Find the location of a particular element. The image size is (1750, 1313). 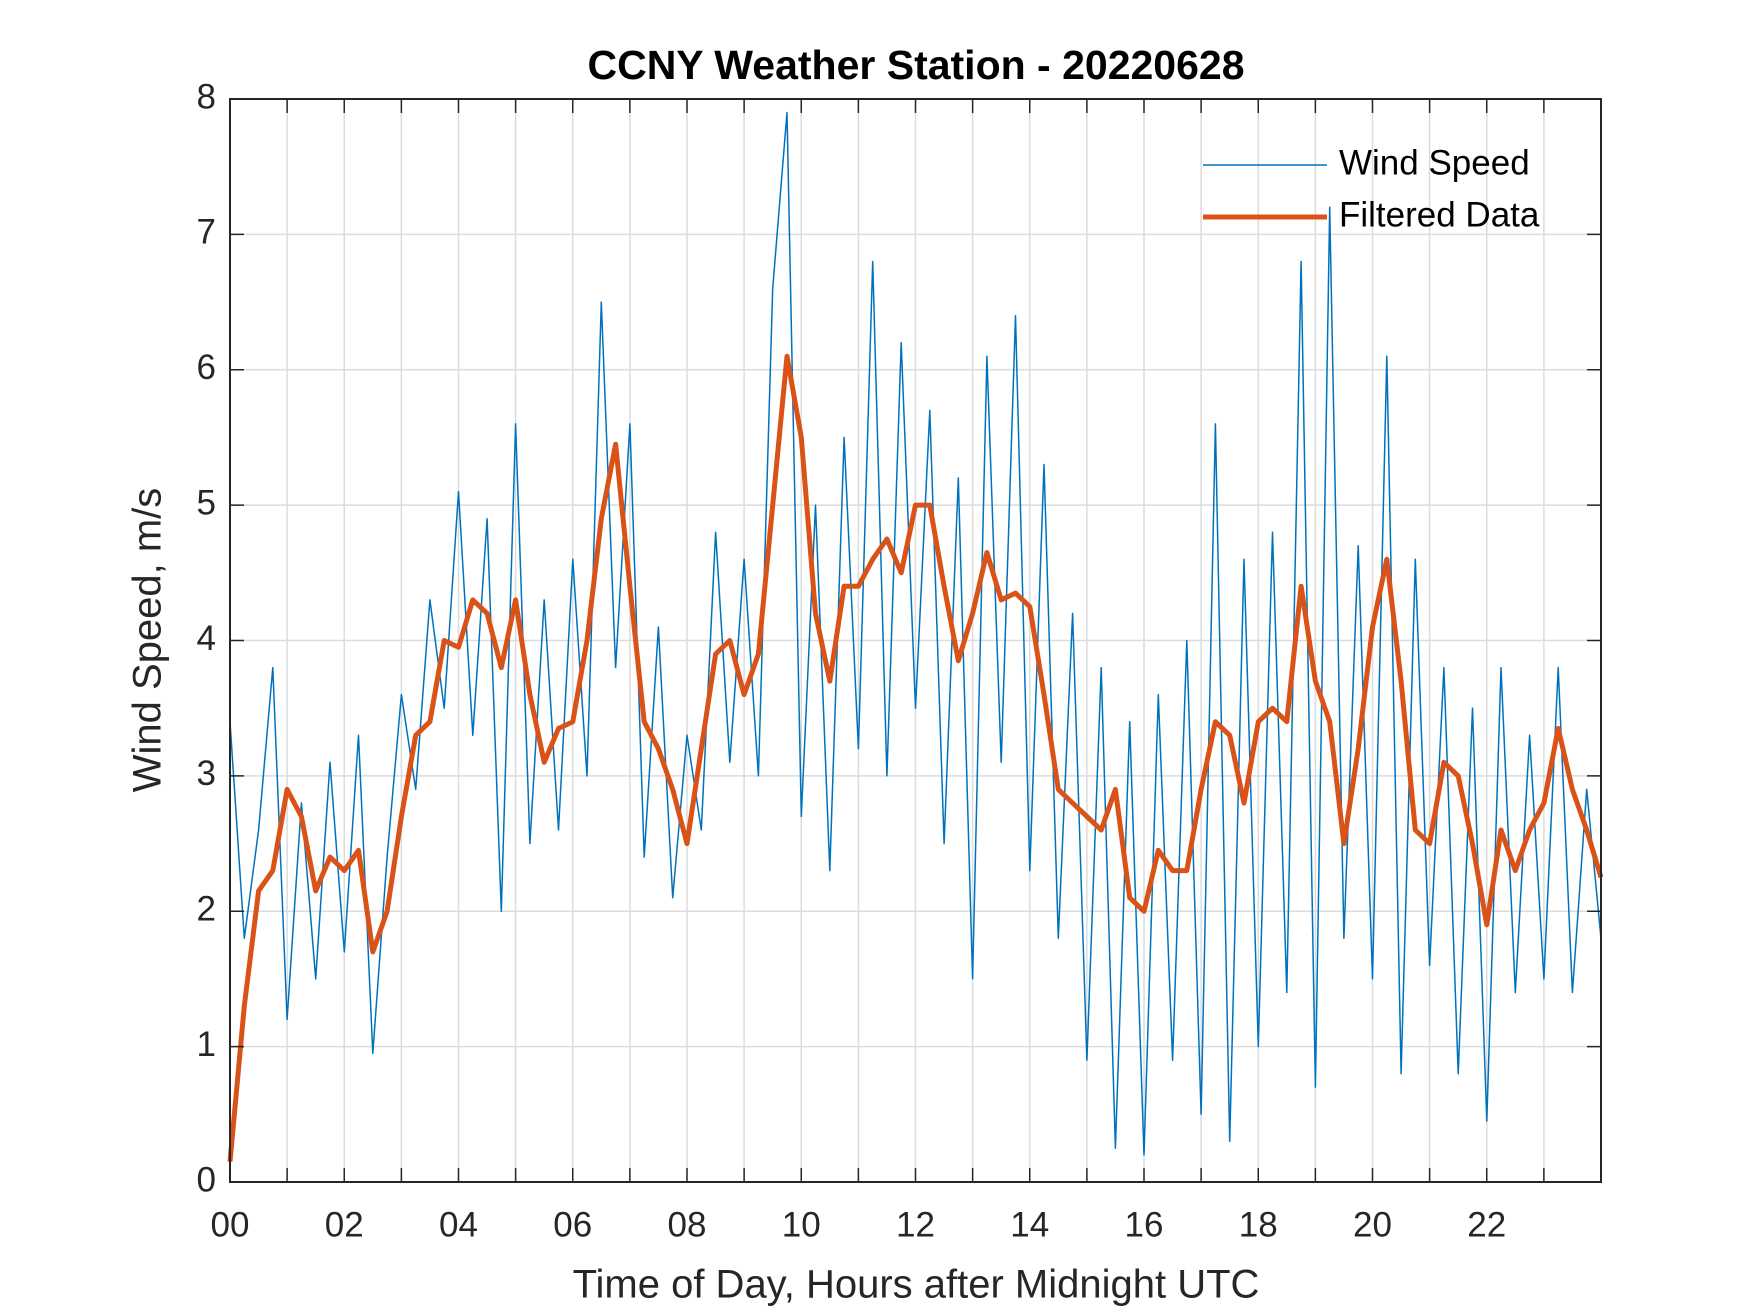

x-tick-label: 08 is located at coordinates (687, 1224).